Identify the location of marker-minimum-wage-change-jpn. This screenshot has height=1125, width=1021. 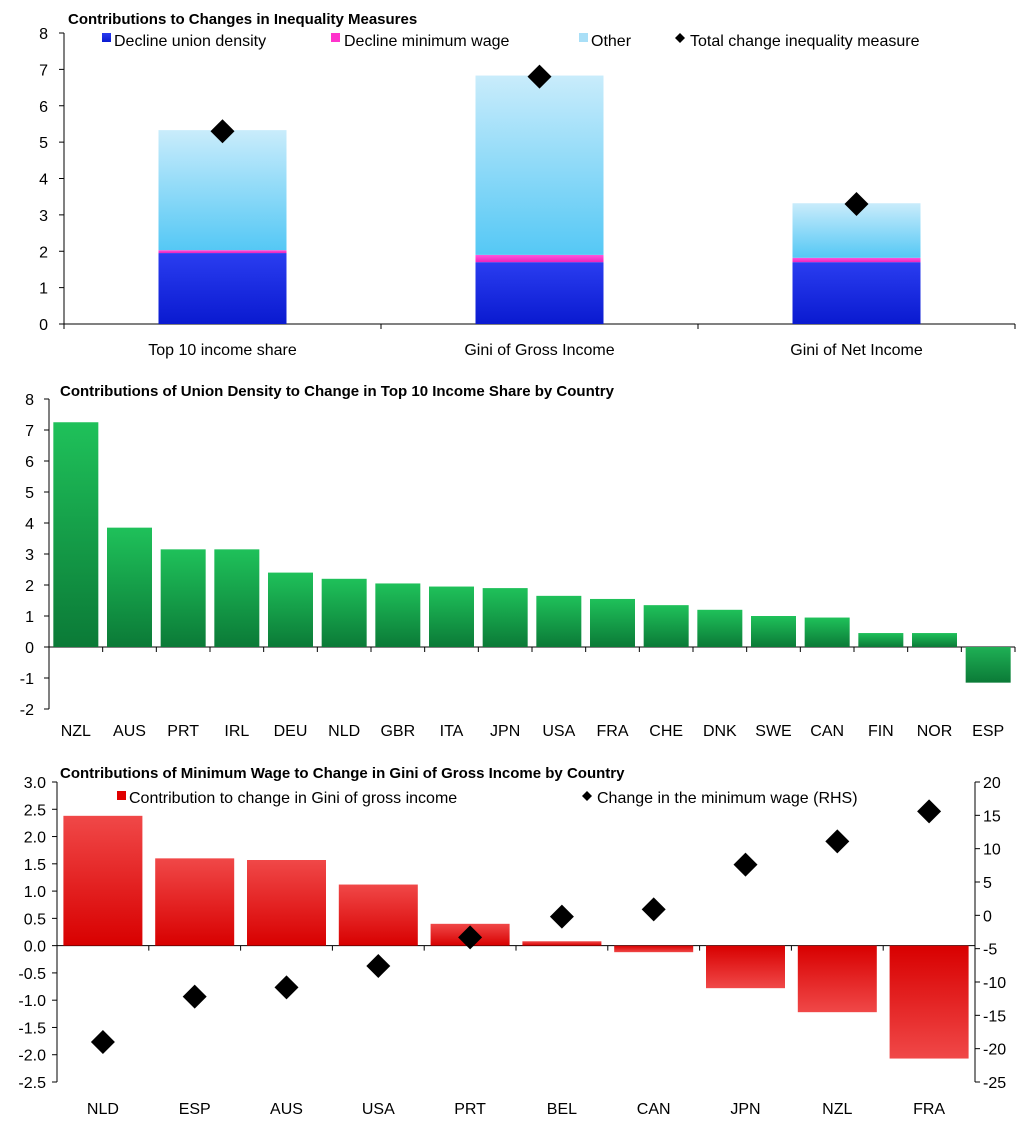
(745, 864).